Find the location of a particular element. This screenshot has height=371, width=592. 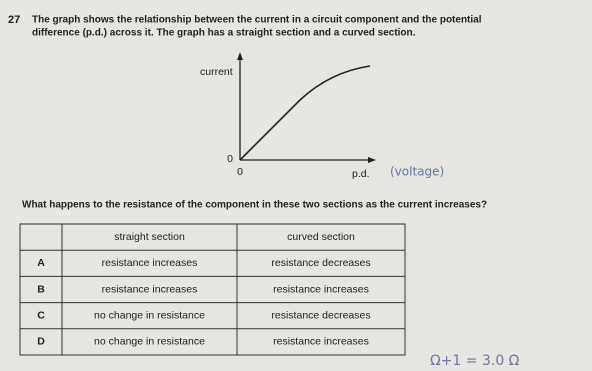

curve is located at coordinates (305, 113).